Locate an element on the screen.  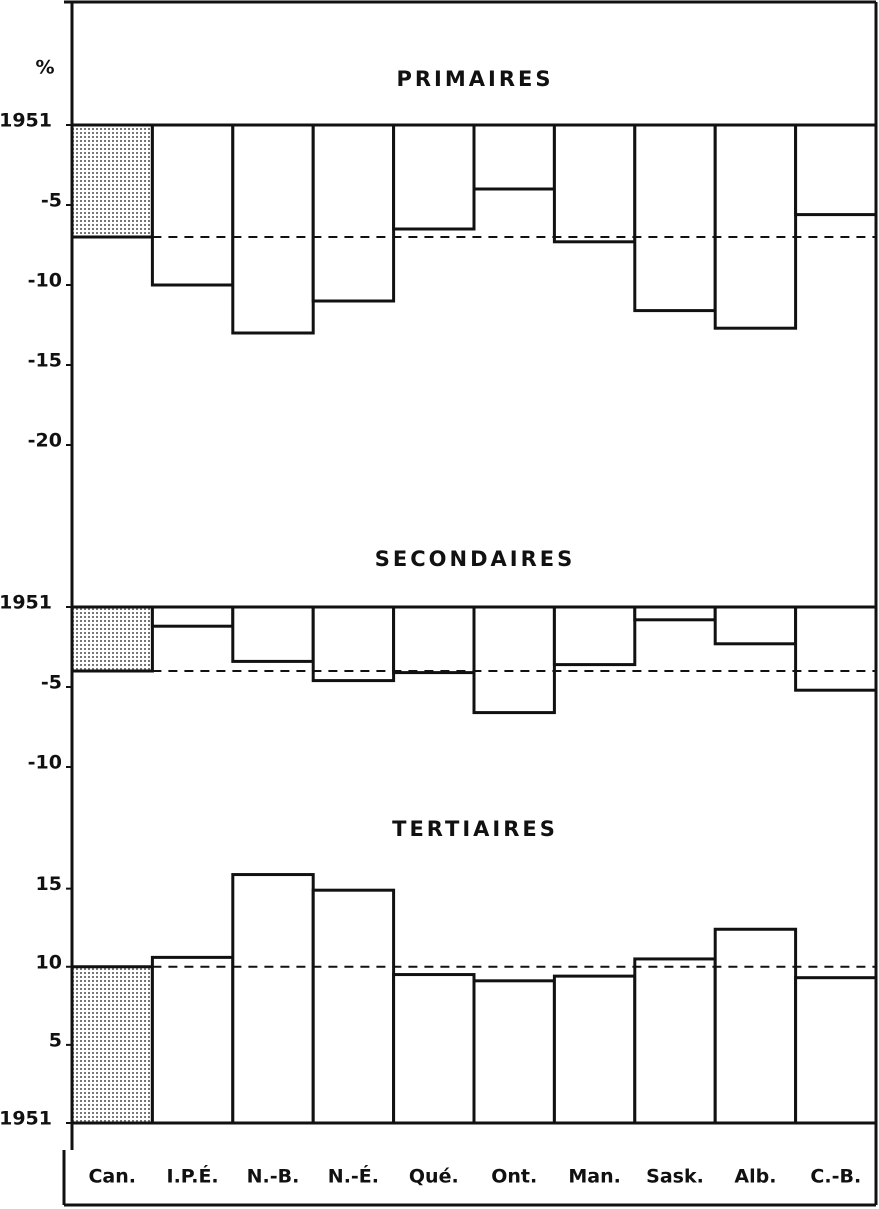
x-tick-label: I.P.É. is located at coordinates (193, 1176).